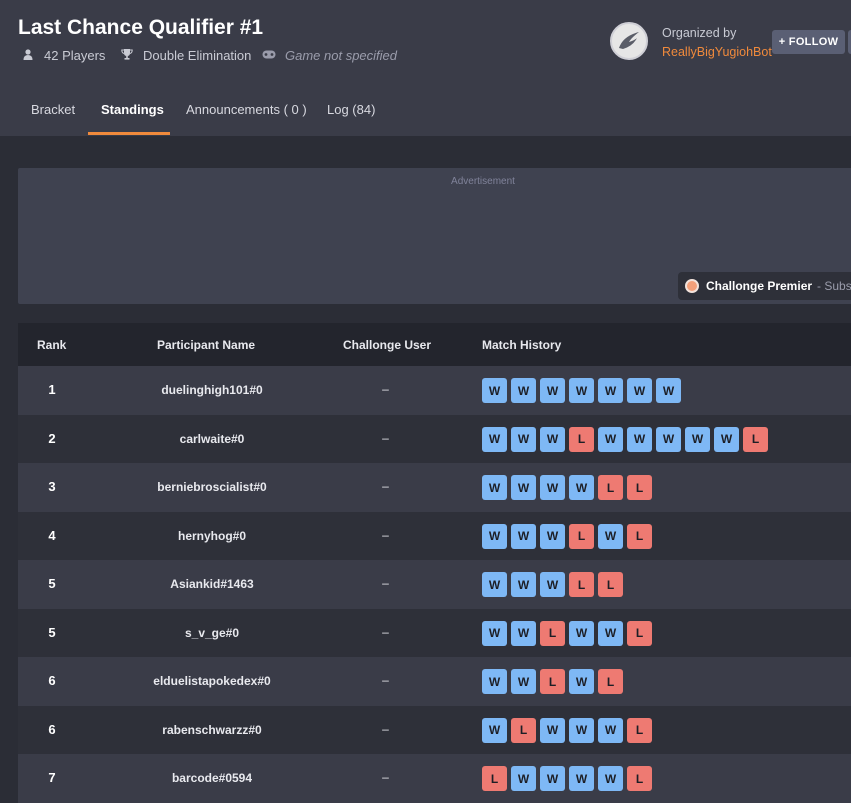 This screenshot has width=851, height=803. I want to click on players-count: 42 Players, so click(62, 55).